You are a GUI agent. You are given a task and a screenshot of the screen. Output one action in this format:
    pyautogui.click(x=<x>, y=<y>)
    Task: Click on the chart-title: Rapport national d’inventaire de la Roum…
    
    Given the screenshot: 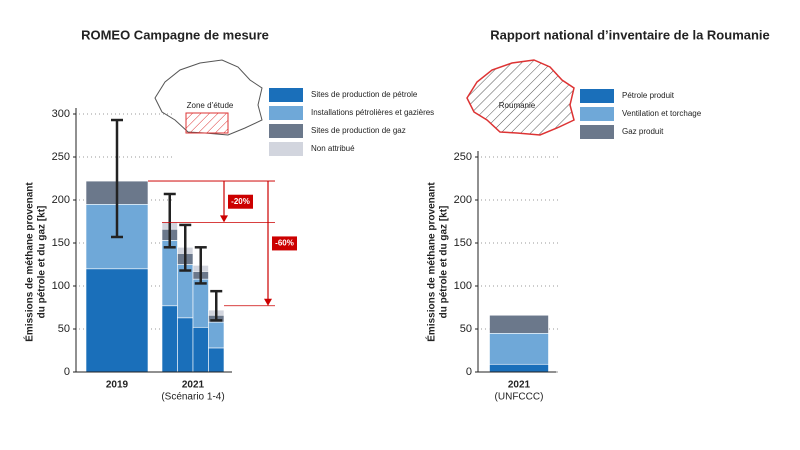 What is the action you would take?
    pyautogui.click(x=630, y=34)
    